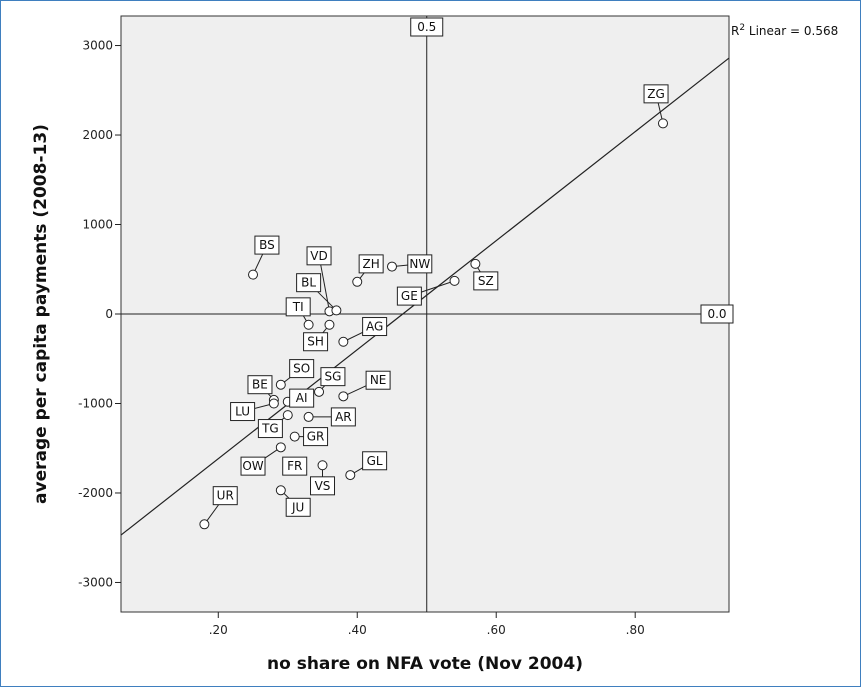  I want to click on point-fr-label-text: FR, so click(294, 466).